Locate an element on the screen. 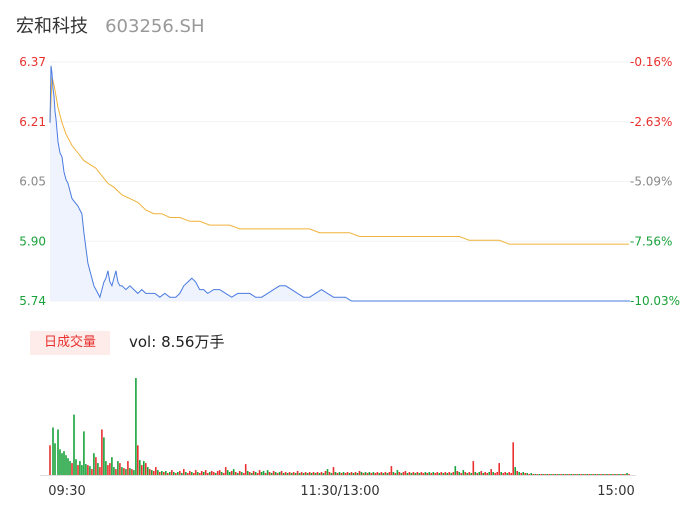  volume-label: vol: 8.56万手 is located at coordinates (176, 342).